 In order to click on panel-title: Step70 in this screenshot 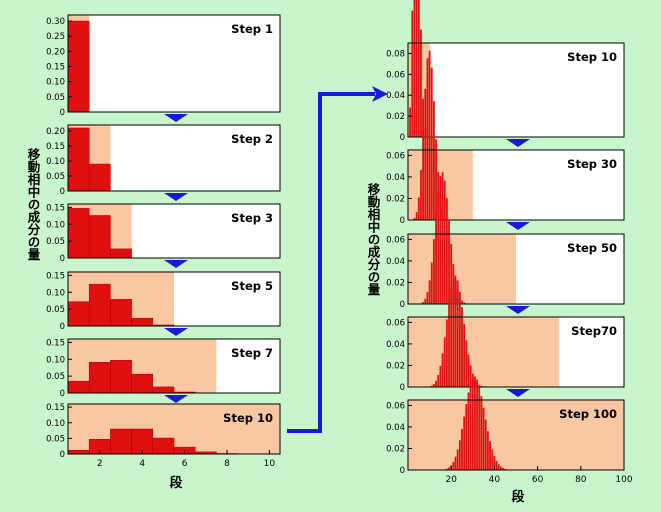, I will do `click(594, 331)`.